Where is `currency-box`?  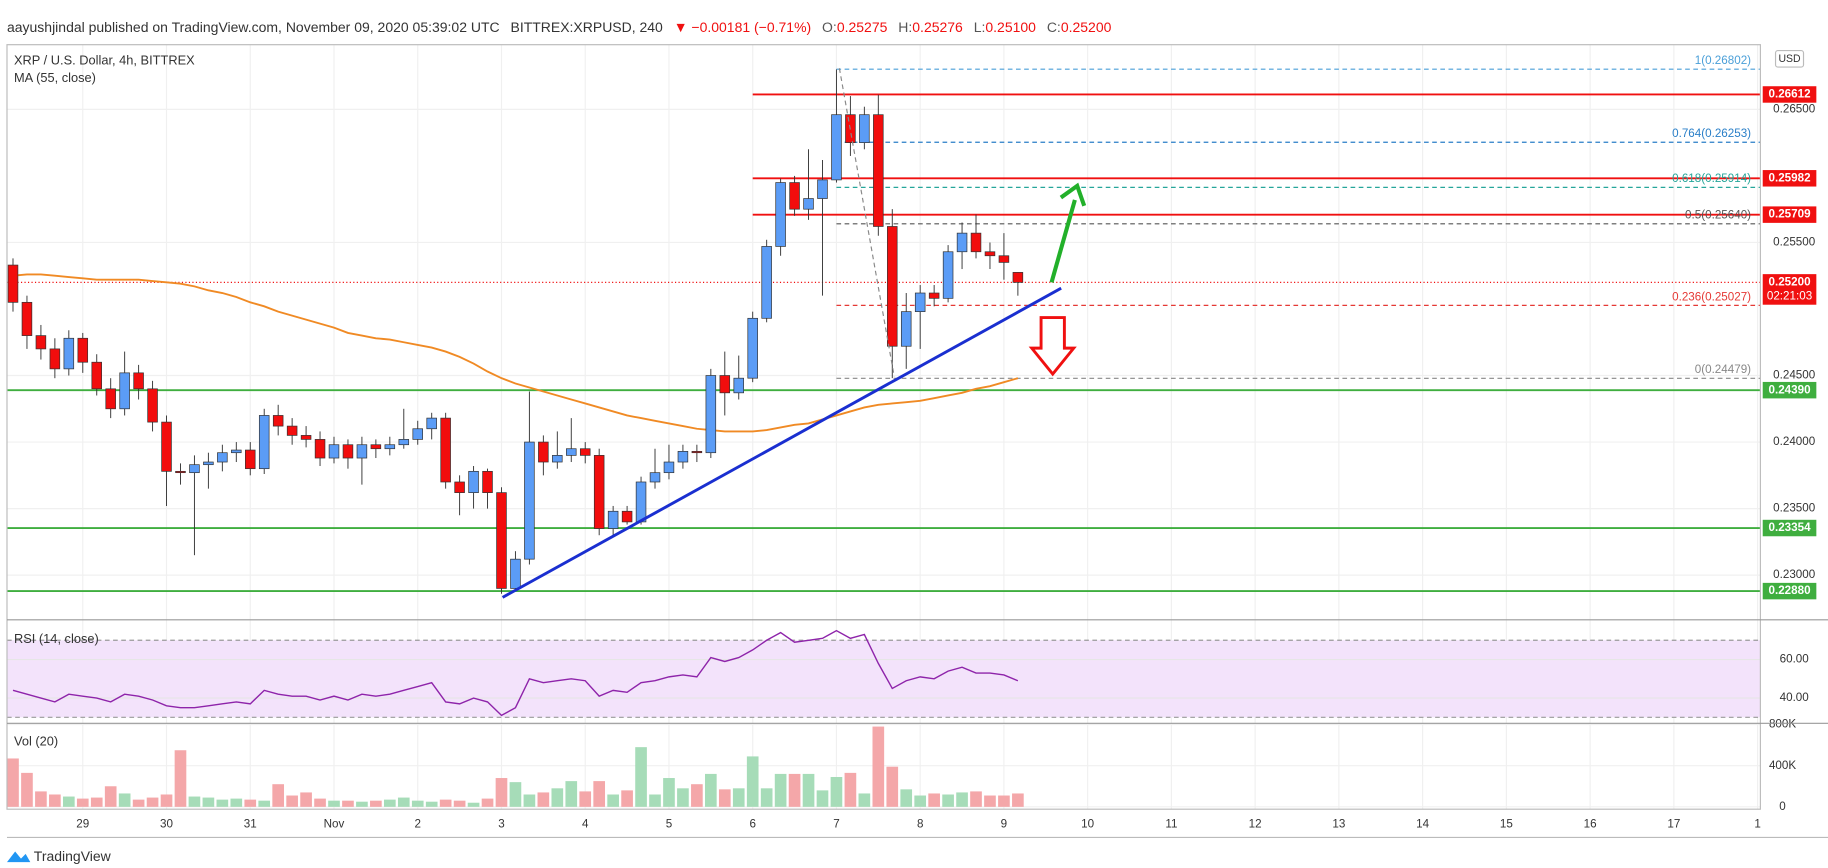
currency-box is located at coordinates (1789, 58).